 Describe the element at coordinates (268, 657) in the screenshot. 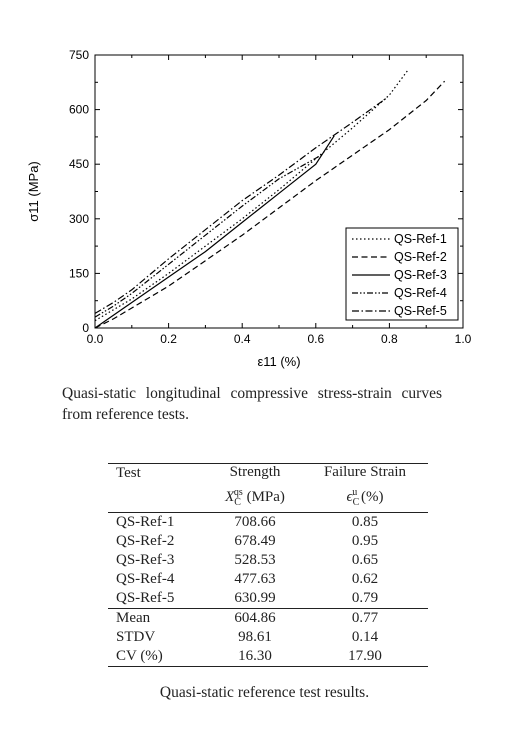

I see `table-row-cv: CV (%) 16.30 17.90` at that location.